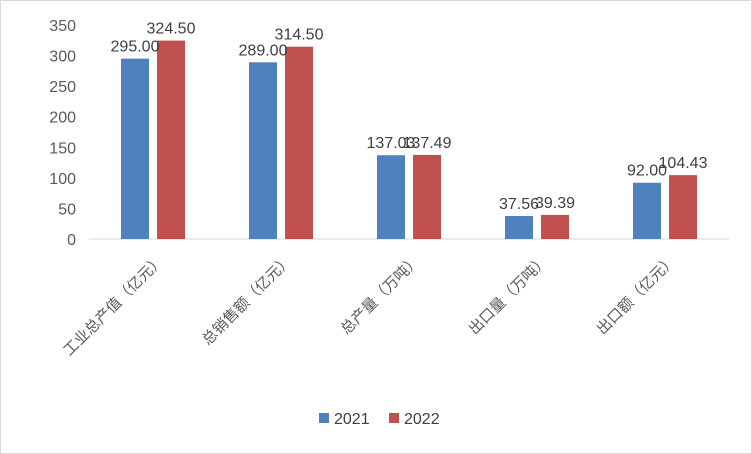 This screenshot has height=454, width=752. What do you see at coordinates (67, 209) in the screenshot?
I see `y-tick-label: 50` at bounding box center [67, 209].